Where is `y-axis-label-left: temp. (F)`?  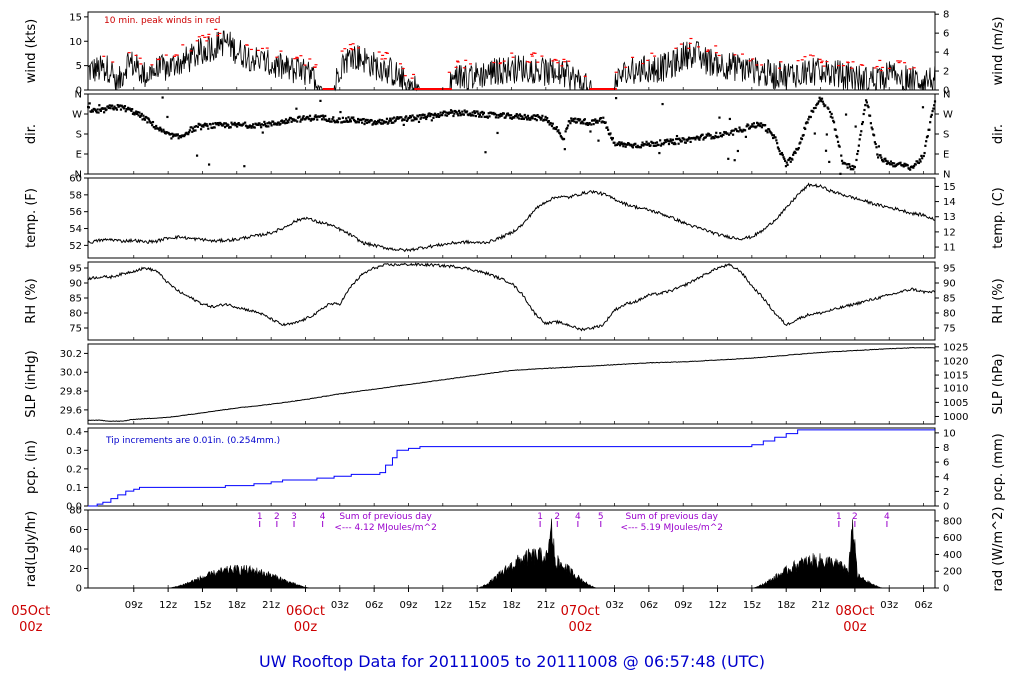
y-axis-label-left: temp. (F) is located at coordinates (31, 218).